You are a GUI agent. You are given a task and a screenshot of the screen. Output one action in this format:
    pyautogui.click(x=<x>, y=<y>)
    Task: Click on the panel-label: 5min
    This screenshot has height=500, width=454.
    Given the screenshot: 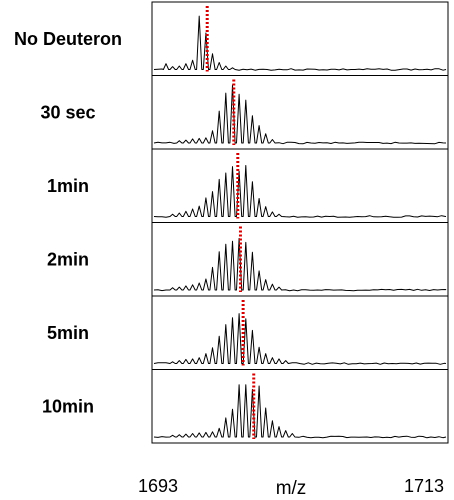 What is the action you would take?
    pyautogui.click(x=68, y=333)
    